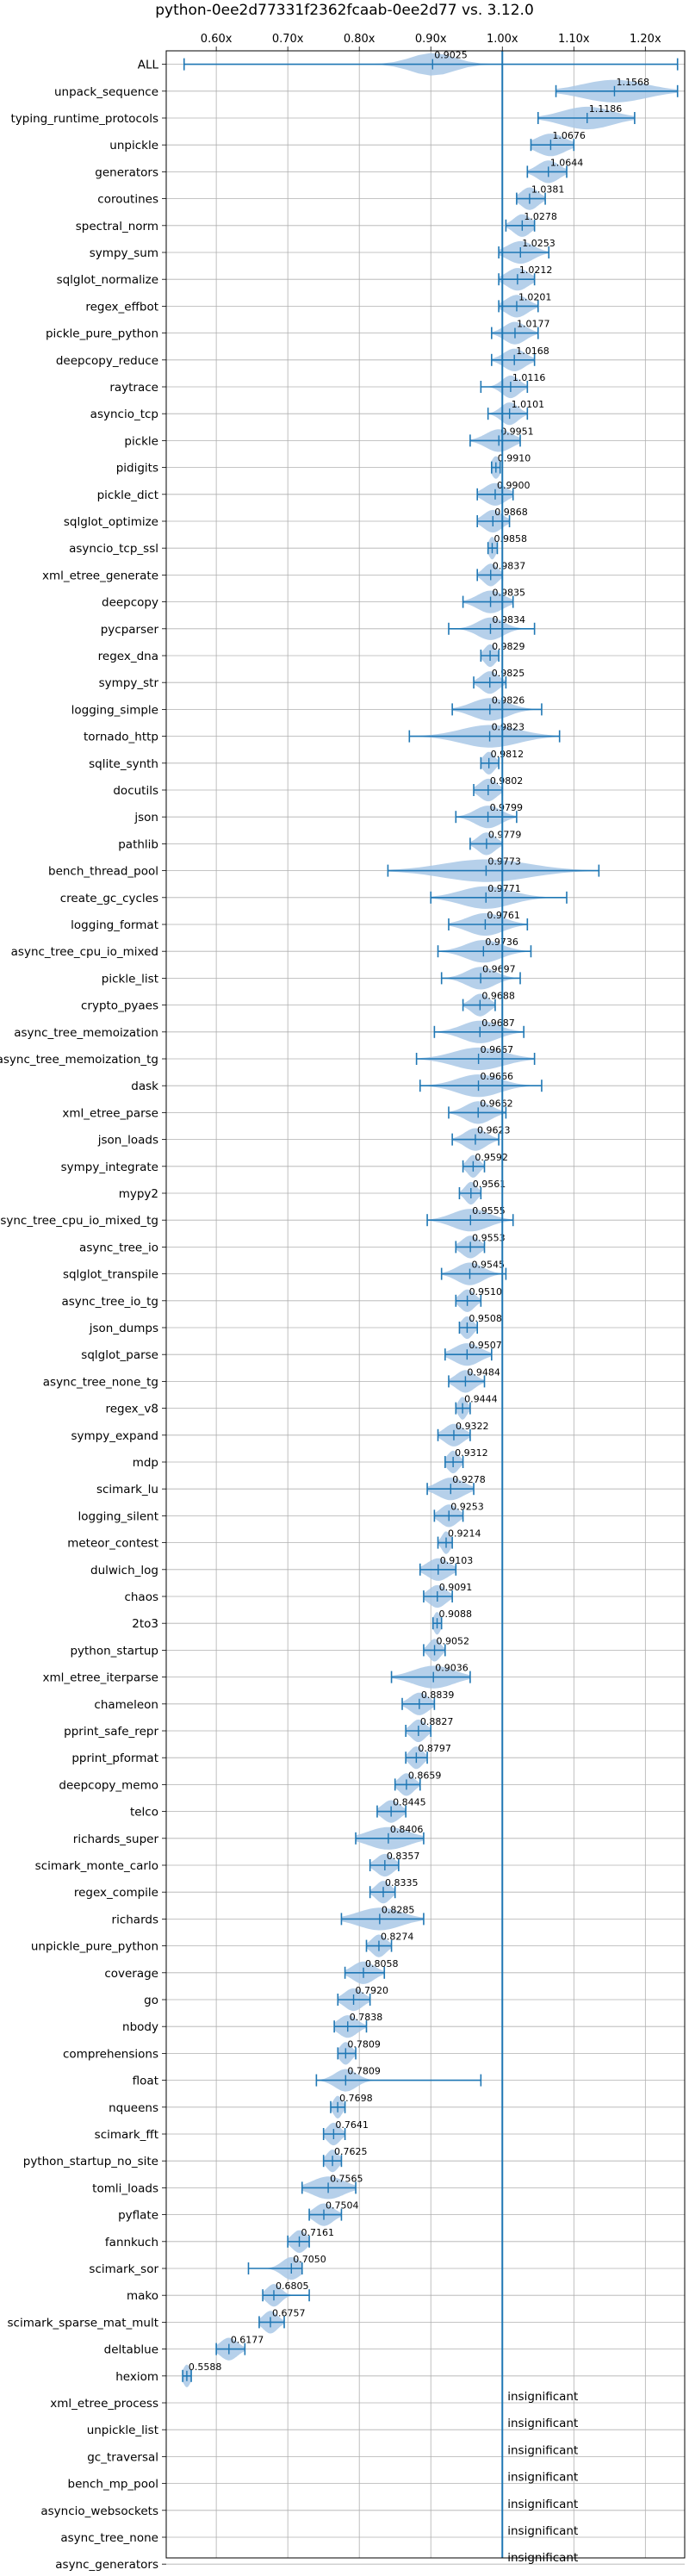  I want to click on benchmark-label: unpack_sequence, so click(106, 92).